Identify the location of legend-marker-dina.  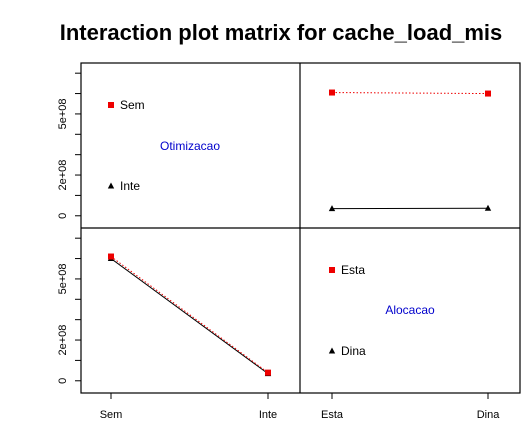
(332, 350).